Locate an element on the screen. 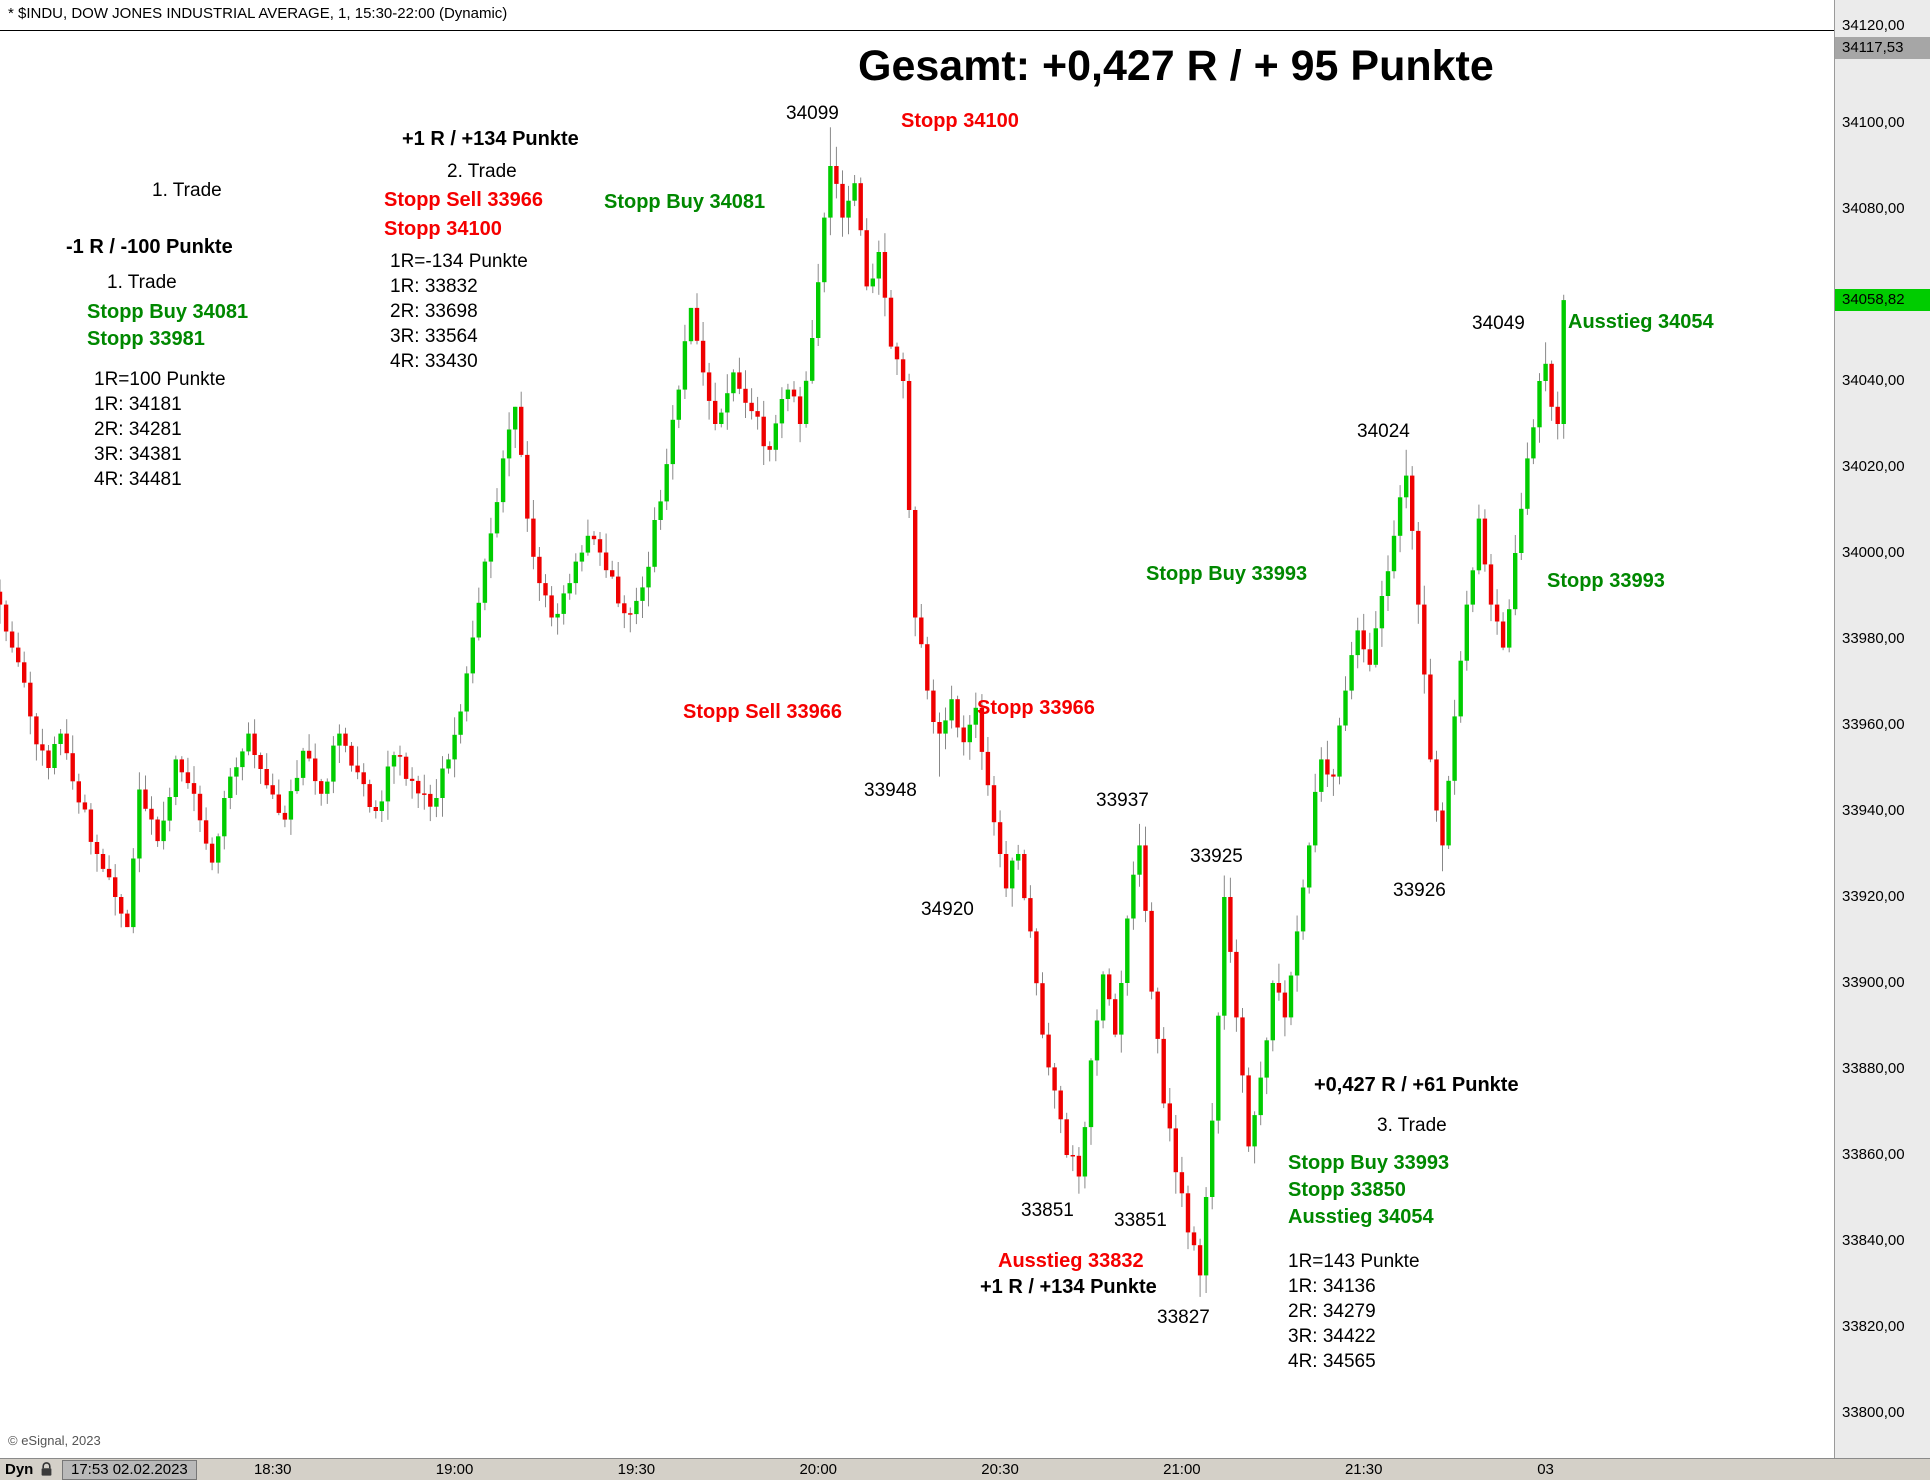 The image size is (1930, 1481). time-axis-label: 21:00 is located at coordinates (1182, 1469).